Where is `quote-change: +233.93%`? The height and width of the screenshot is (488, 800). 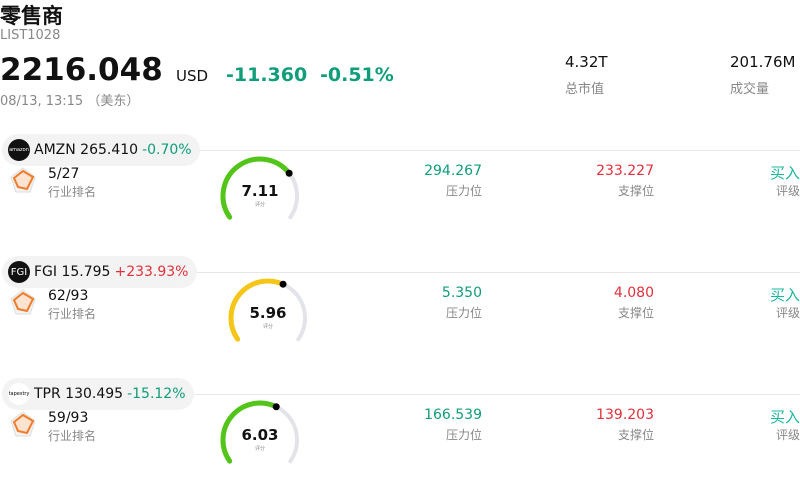 quote-change: +233.93% is located at coordinates (151, 272).